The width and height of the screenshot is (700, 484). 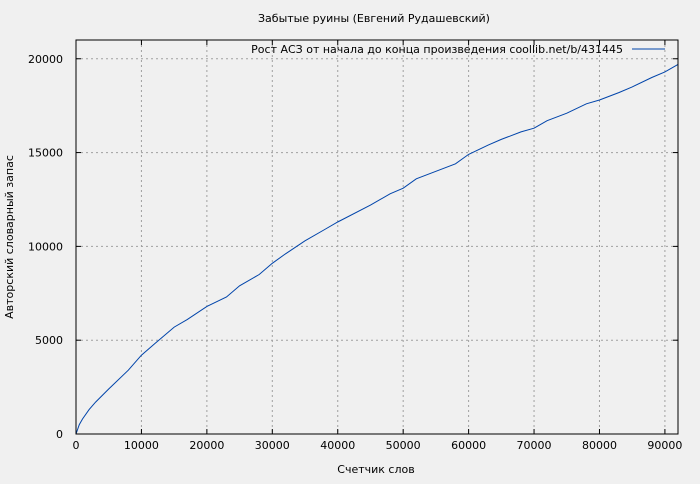 I want to click on x-axis-label: Счетчик слов, so click(x=375, y=469).